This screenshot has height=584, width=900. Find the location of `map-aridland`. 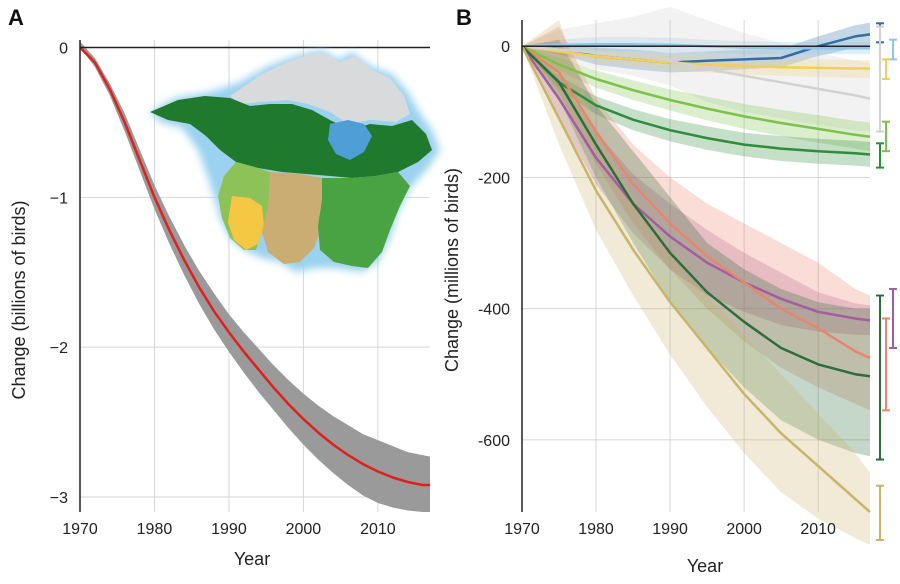

map-aridland is located at coordinates (246, 223).